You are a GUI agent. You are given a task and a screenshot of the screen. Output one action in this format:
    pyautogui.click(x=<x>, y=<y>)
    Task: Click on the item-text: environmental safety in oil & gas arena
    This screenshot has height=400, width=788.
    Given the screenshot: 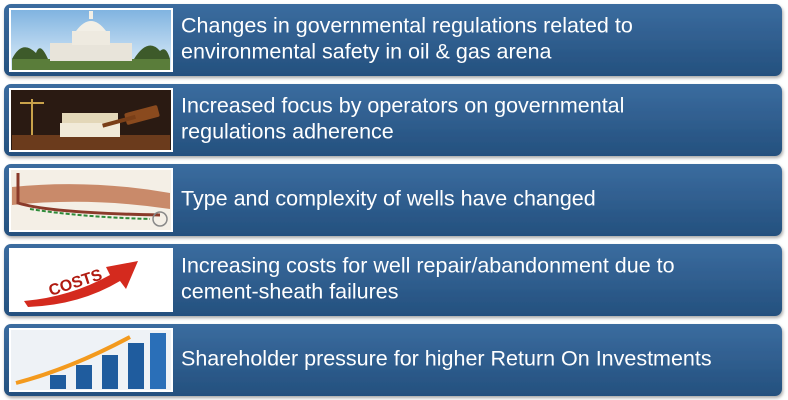 What is the action you would take?
    pyautogui.click(x=366, y=52)
    